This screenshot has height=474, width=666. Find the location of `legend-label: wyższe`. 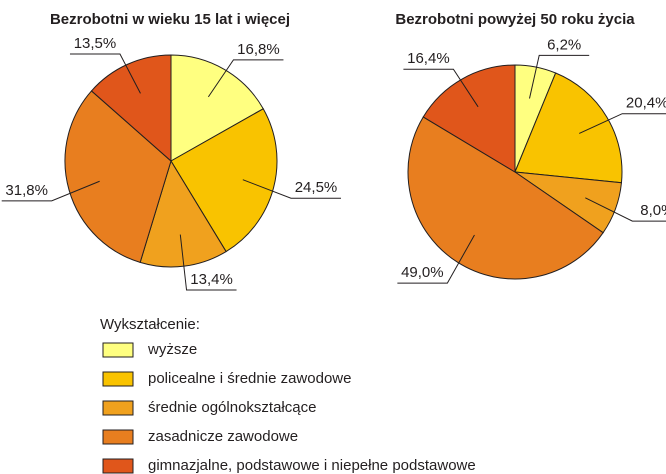

legend-label: wyższe is located at coordinates (172, 349).